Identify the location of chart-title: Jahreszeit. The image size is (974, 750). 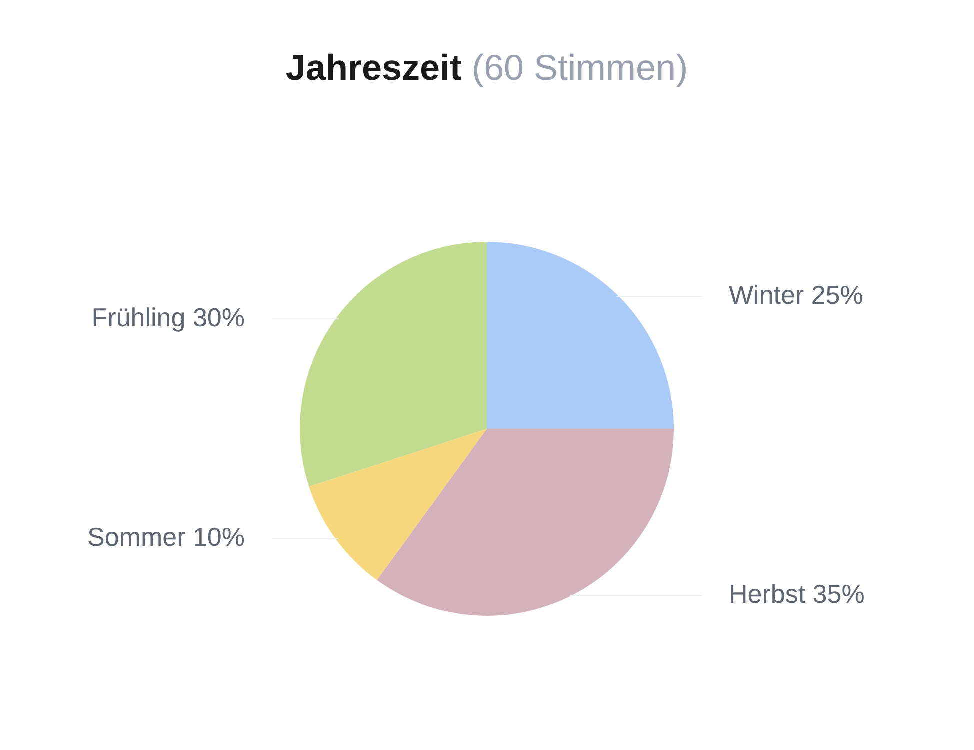
(374, 68).